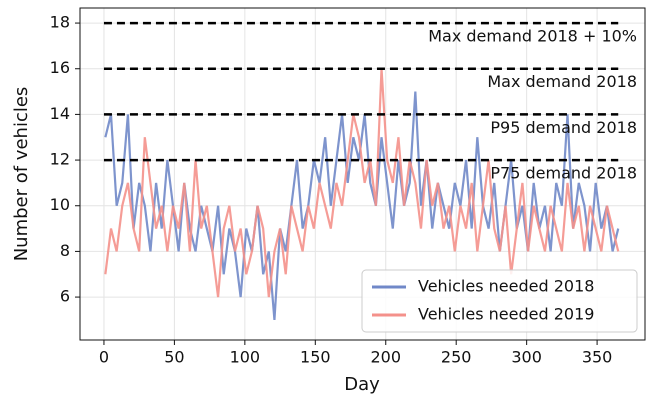 The height and width of the screenshot is (401, 649). What do you see at coordinates (562, 81) in the screenshot?
I see `reference-label: Max demand 2018` at bounding box center [562, 81].